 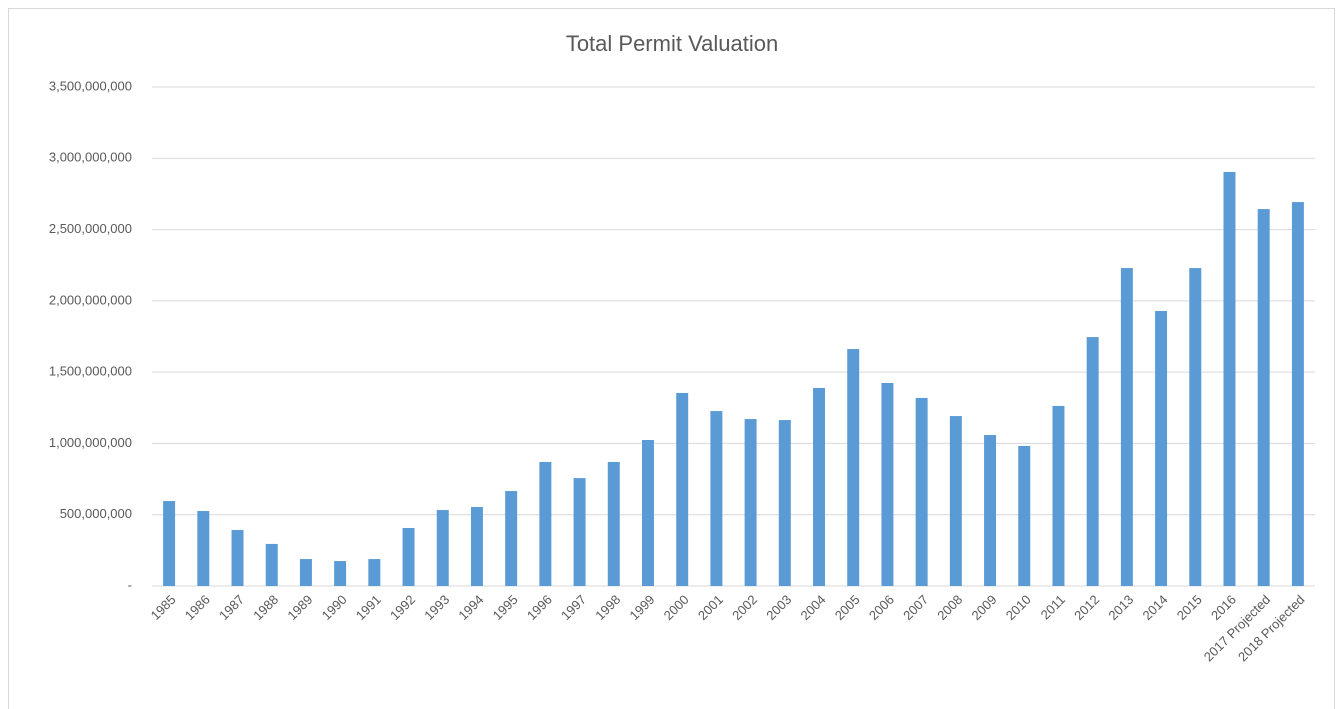 What do you see at coordinates (90, 85) in the screenshot?
I see `y-tick-label: 3,500,000,000` at bounding box center [90, 85].